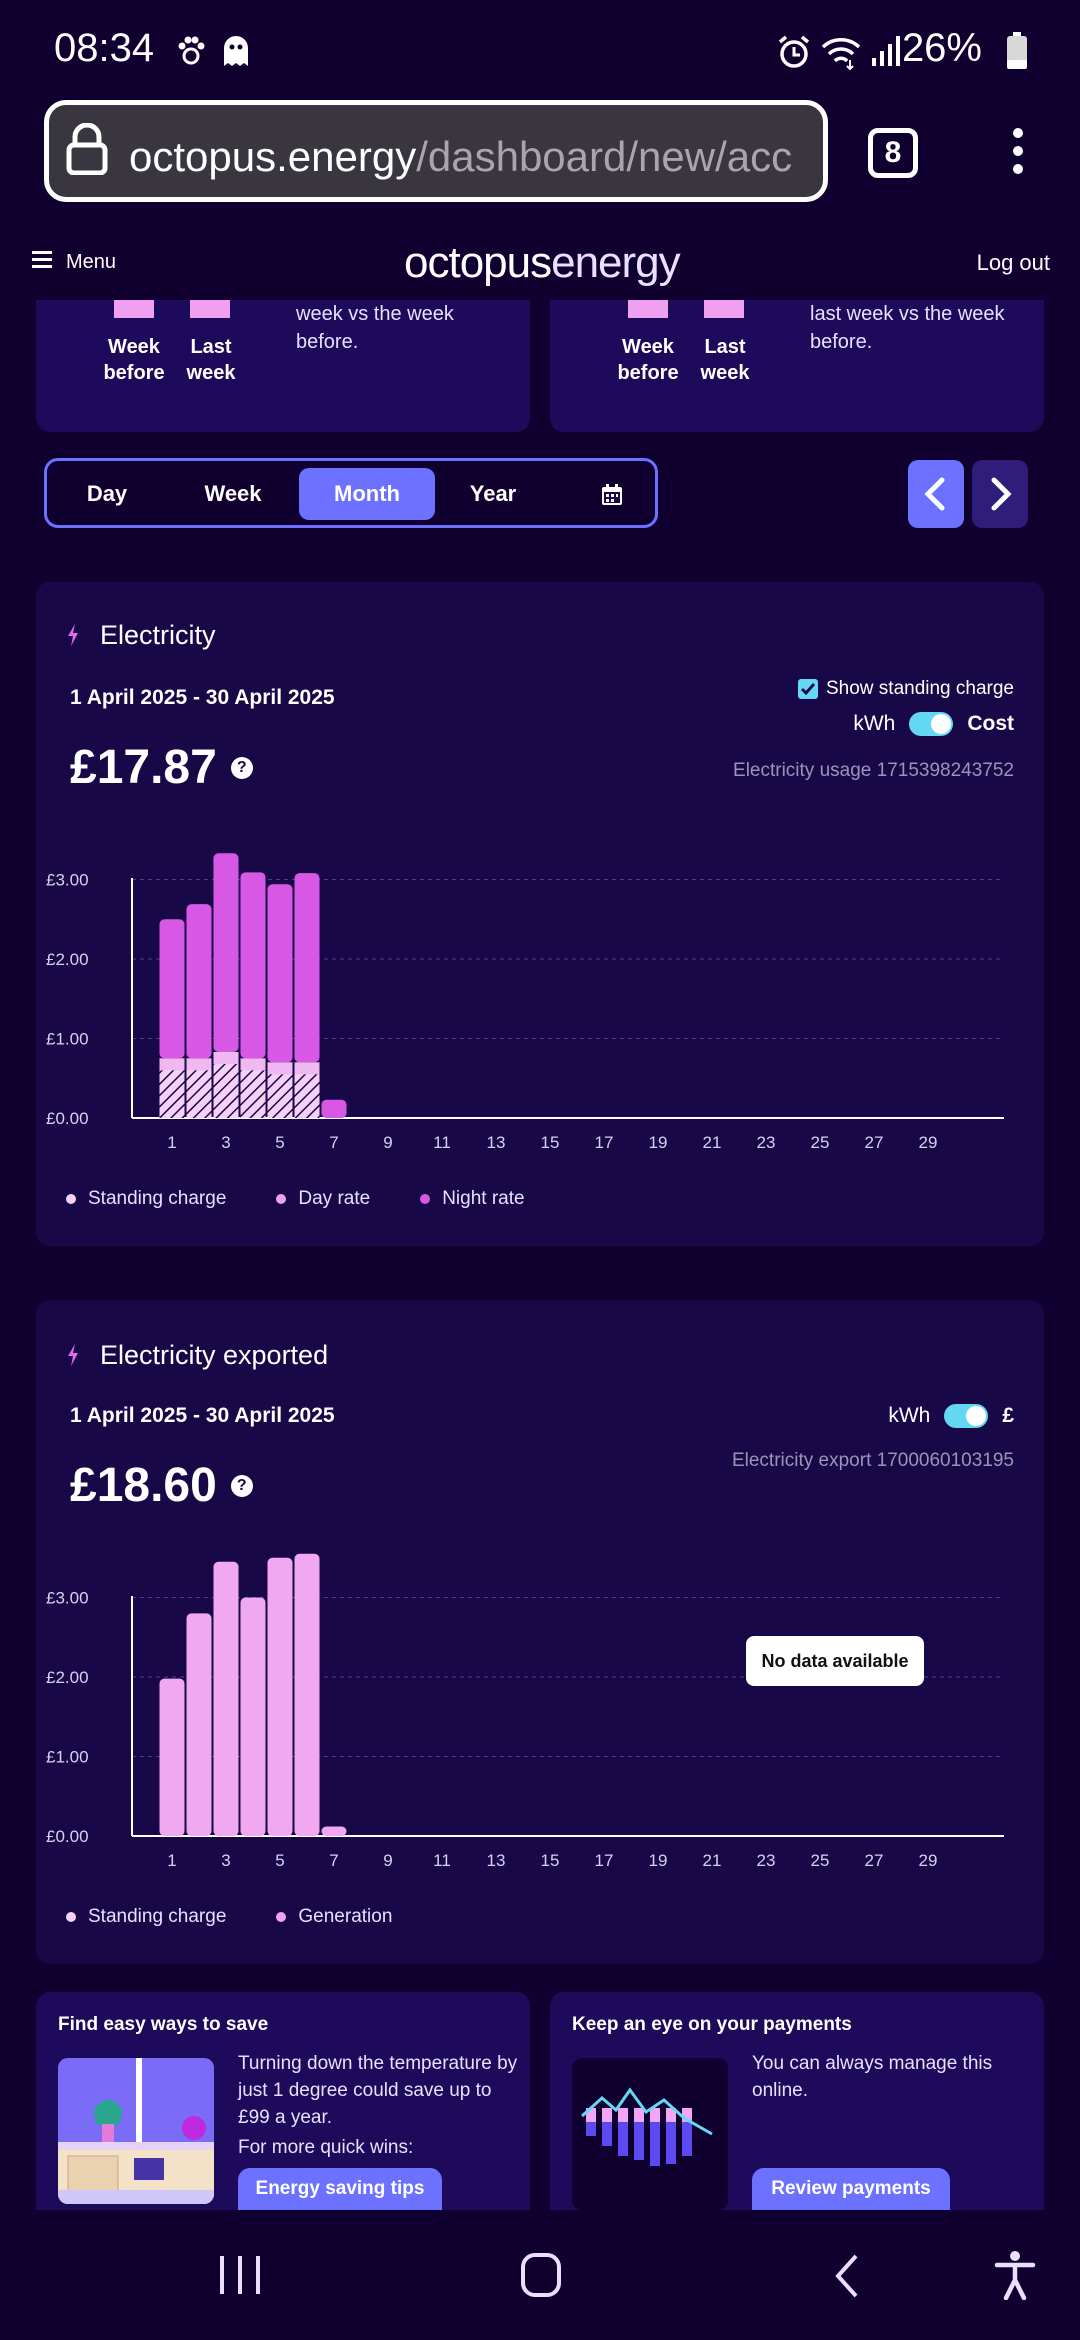 The width and height of the screenshot is (1080, 2340). I want to click on calendar-icon, so click(612, 494).